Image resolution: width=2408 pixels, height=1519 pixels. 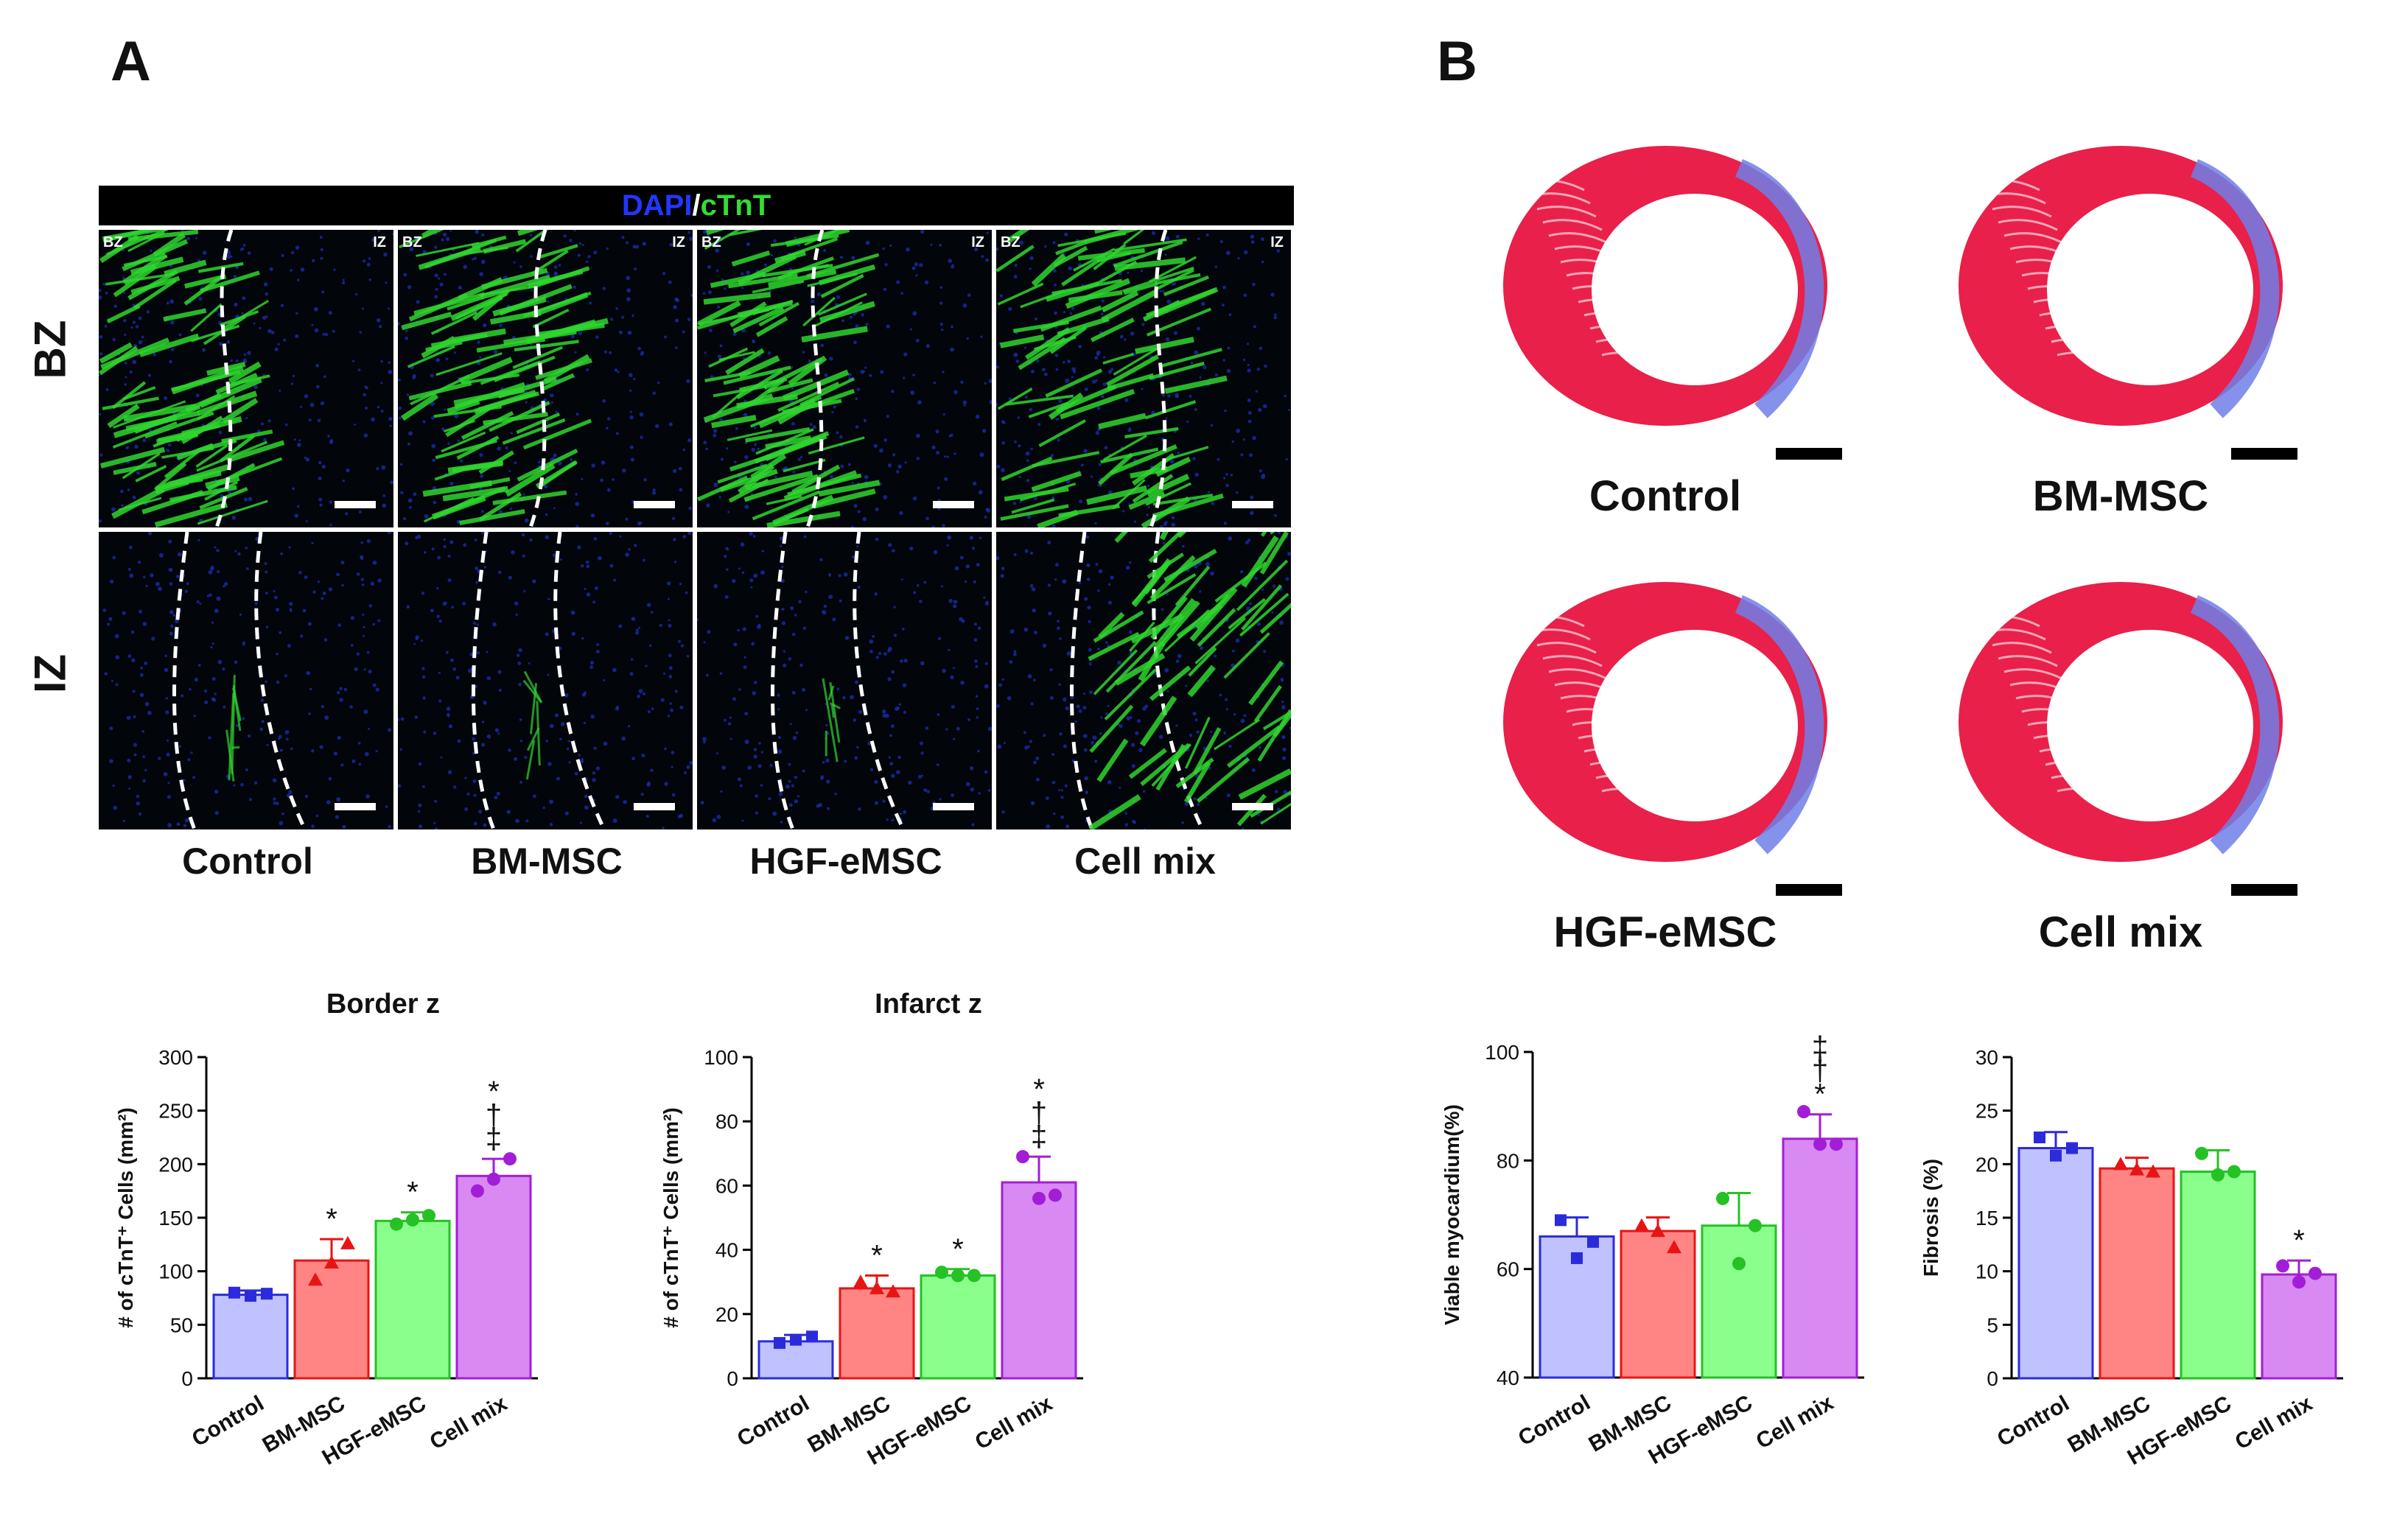 I want to click on heart-label-bm-msc: BM-MSC, so click(x=2120, y=496).